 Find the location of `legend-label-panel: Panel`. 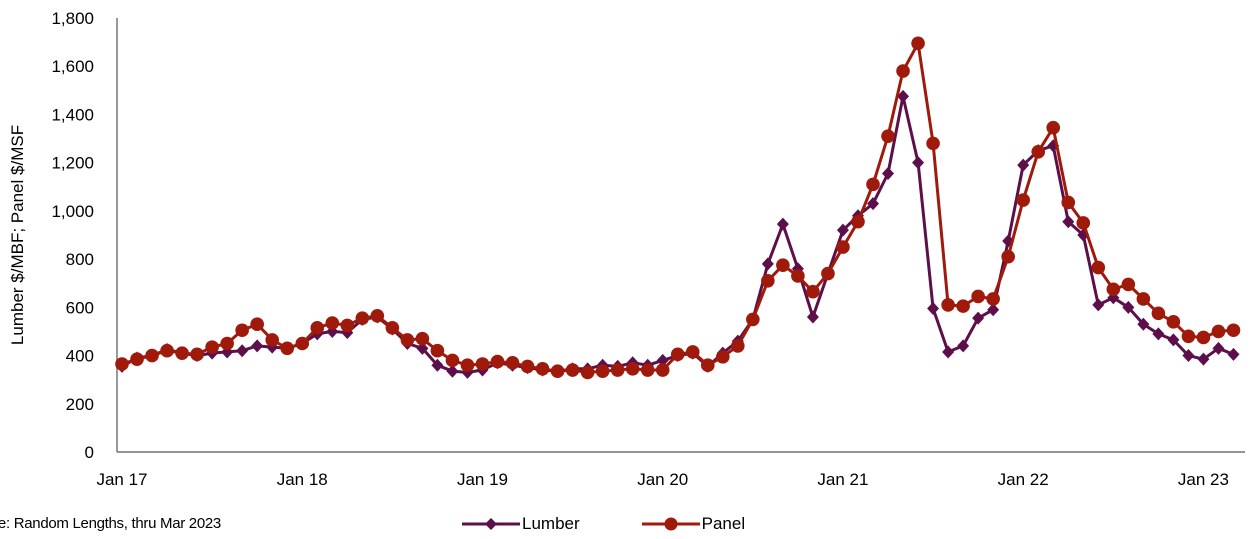

legend-label-panel: Panel is located at coordinates (723, 523).